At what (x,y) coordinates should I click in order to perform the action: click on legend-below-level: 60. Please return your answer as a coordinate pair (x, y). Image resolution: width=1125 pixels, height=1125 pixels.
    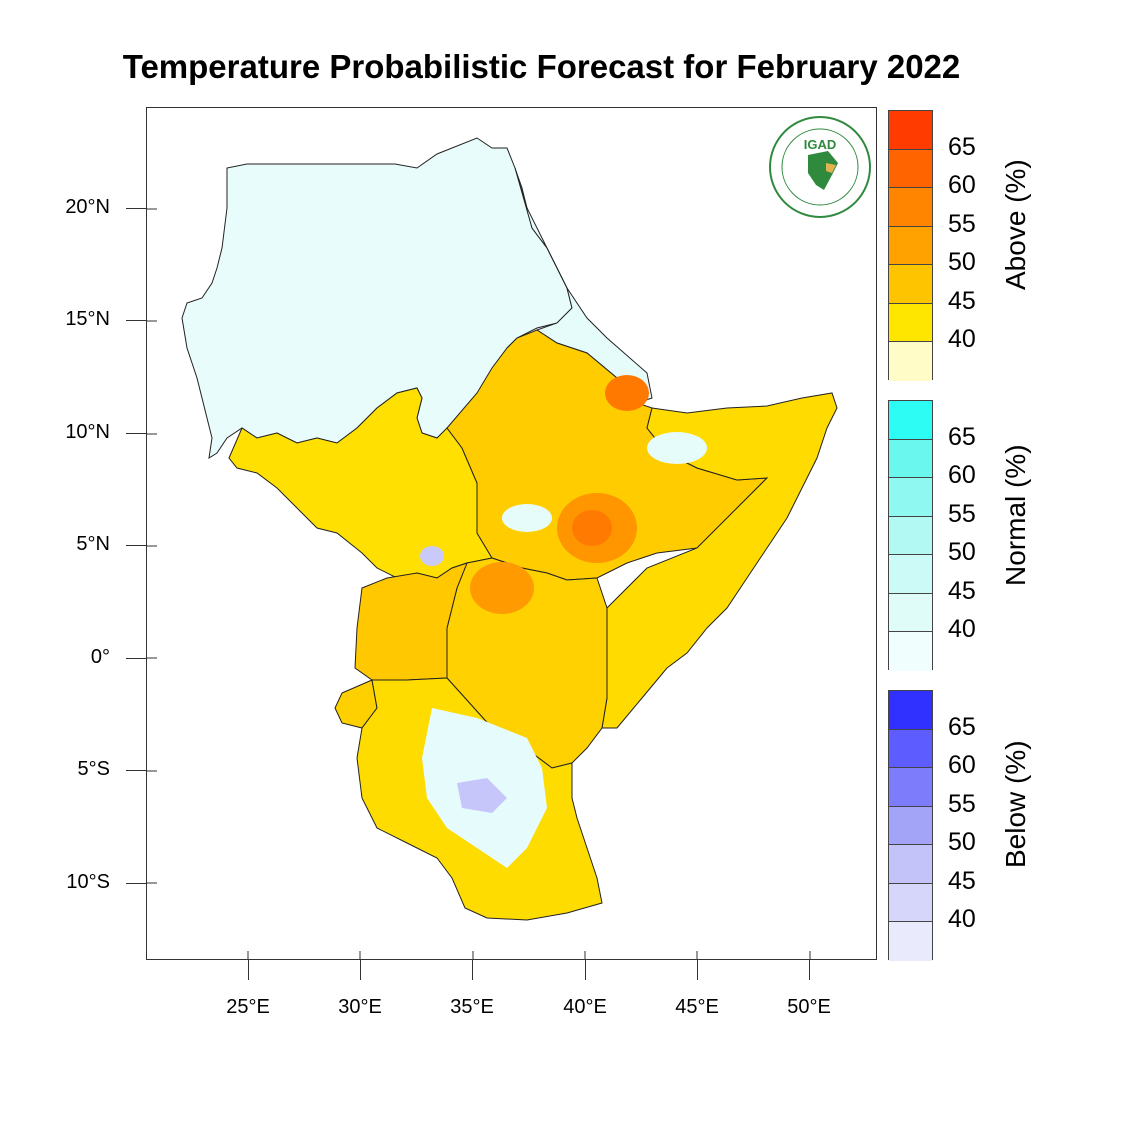
    Looking at the image, I should click on (962, 765).